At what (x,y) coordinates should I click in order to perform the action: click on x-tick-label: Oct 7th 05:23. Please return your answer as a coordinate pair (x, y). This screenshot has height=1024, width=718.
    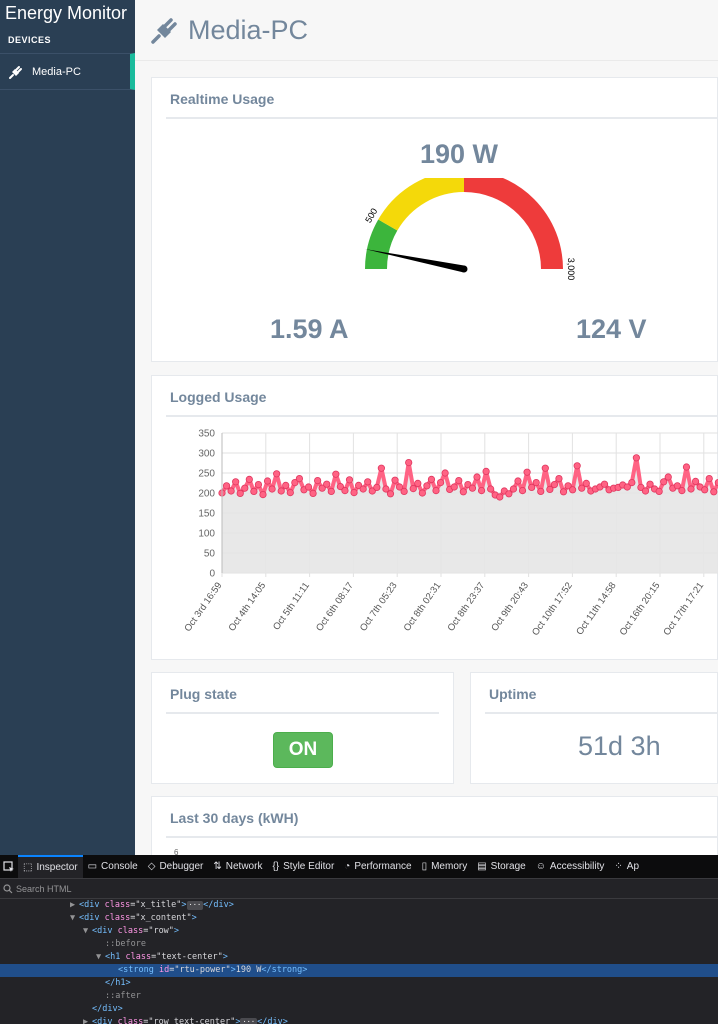
    Looking at the image, I should click on (379, 606).